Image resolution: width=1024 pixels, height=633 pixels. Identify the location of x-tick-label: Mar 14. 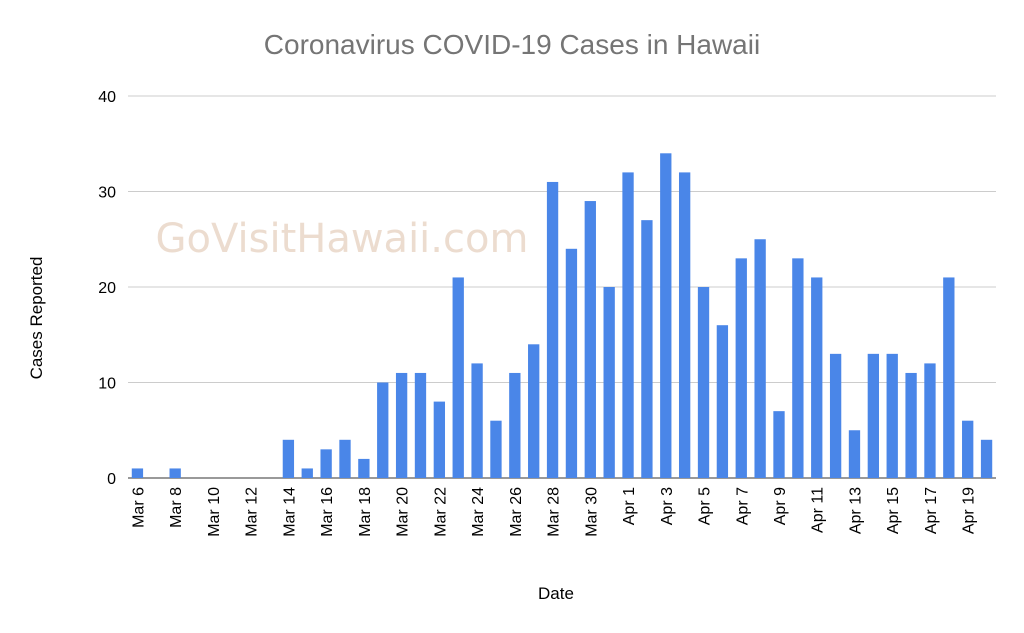
(289, 512).